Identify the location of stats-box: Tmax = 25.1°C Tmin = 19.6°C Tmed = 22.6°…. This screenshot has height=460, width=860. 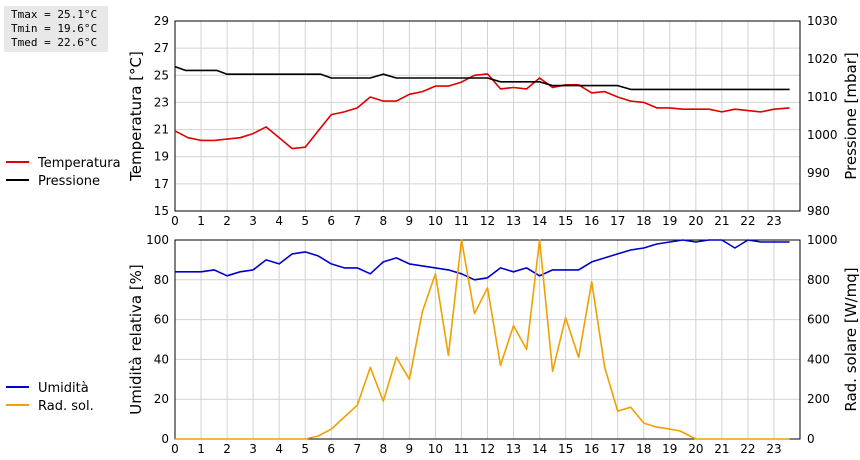
(56, 29).